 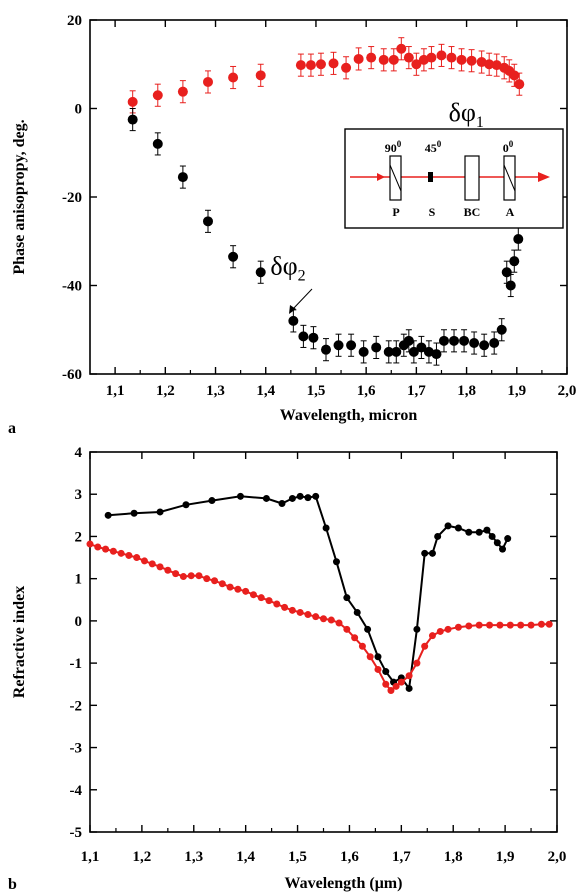 What do you see at coordinates (462, 112) in the screenshot?
I see `annotation-symbol: δφ` at bounding box center [462, 112].